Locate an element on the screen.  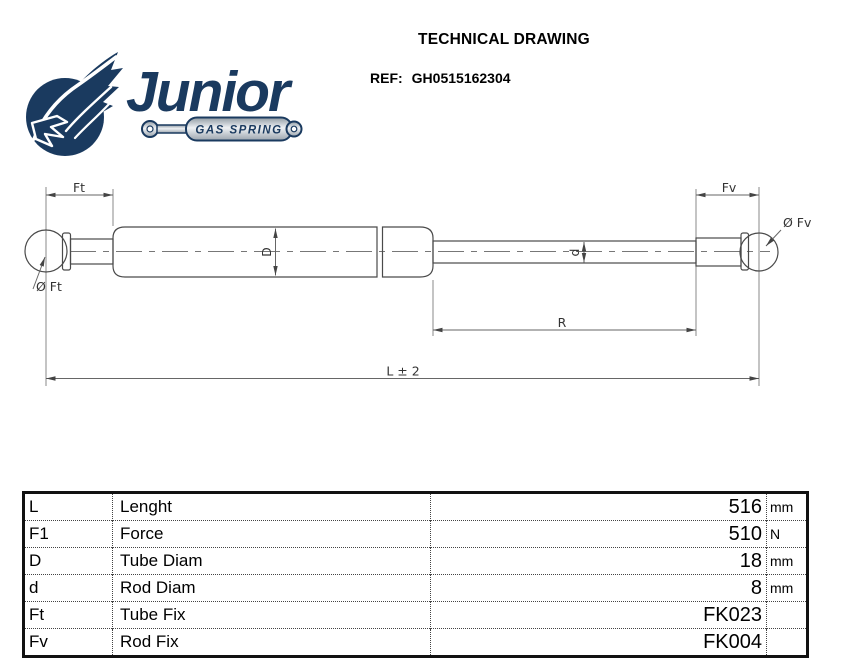
cell-symbol: L is located at coordinates (34, 506).